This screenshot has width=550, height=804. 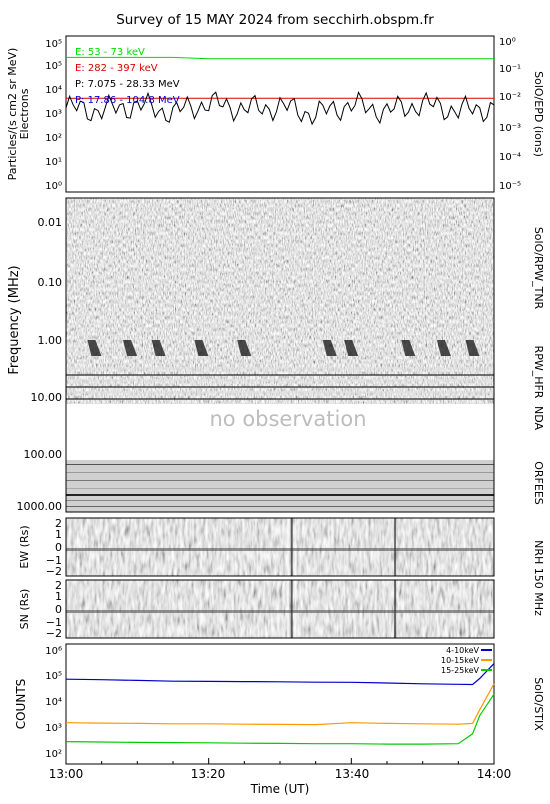 What do you see at coordinates (494, 774) in the screenshot?
I see `xtick-1400: 14:00` at bounding box center [494, 774].